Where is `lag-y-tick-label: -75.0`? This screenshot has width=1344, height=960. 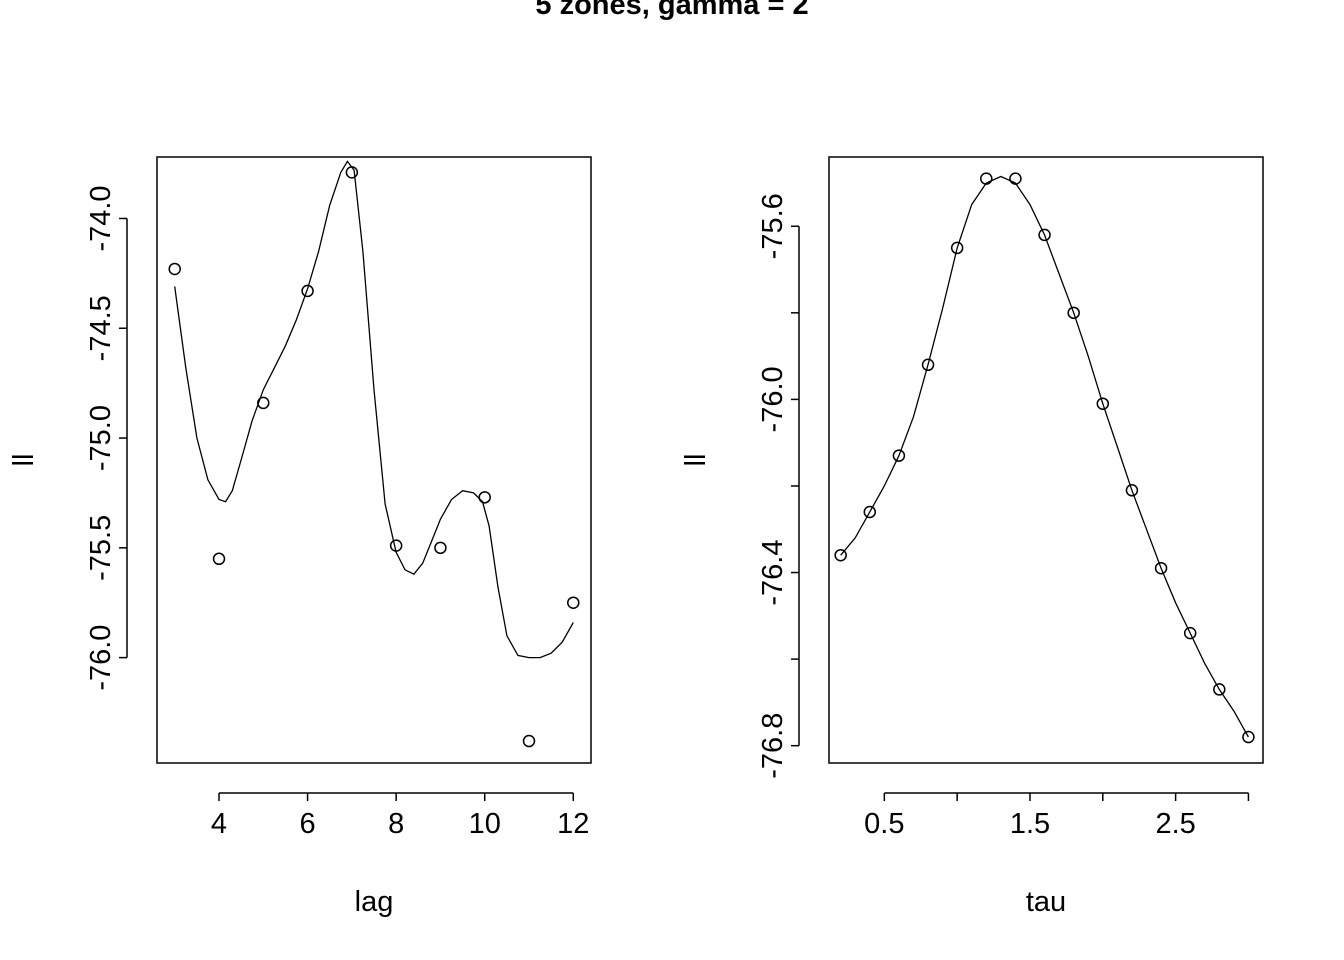
lag-y-tick-label: -75.0 is located at coordinates (101, 438).